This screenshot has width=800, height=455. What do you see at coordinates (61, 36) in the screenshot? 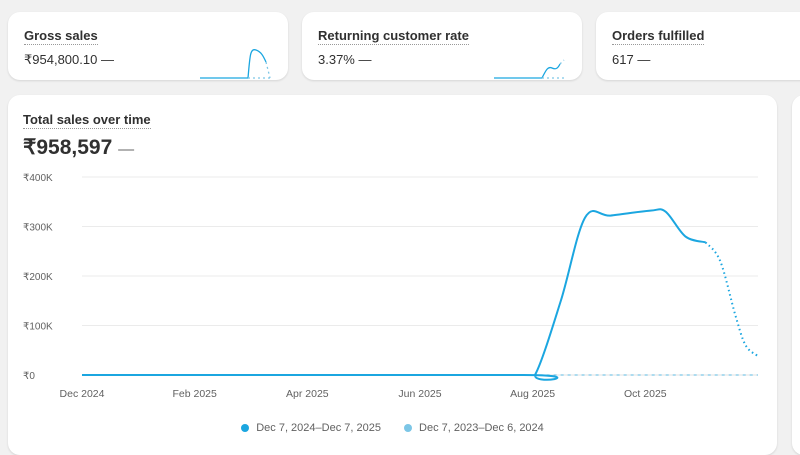
I see `kpi-title: Gross sales` at bounding box center [61, 36].